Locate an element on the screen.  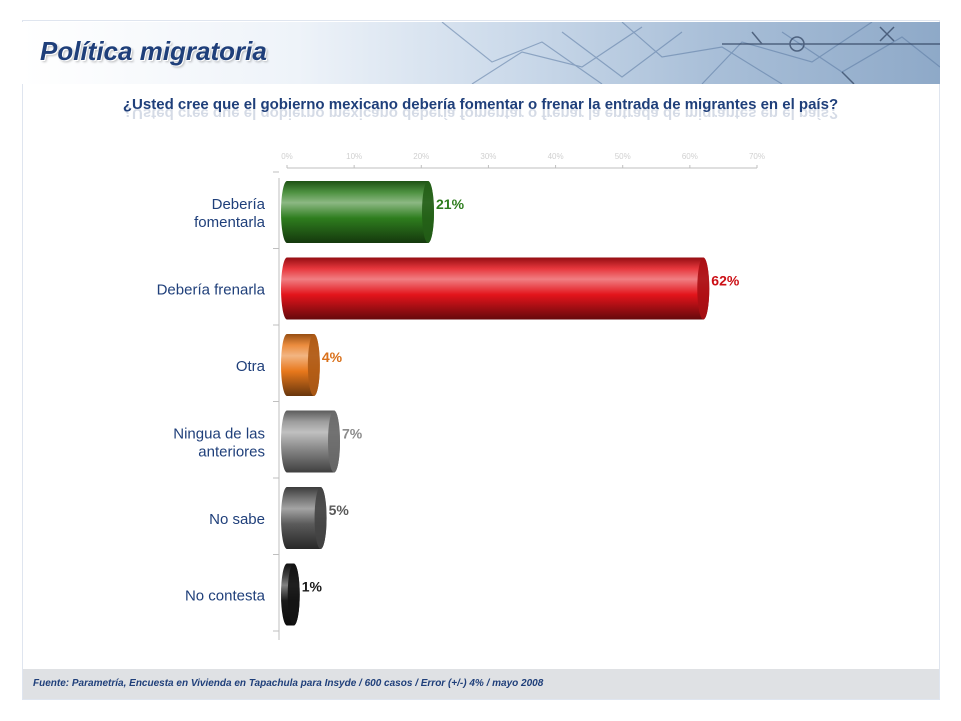
data-label: 4% is located at coordinates (332, 357).